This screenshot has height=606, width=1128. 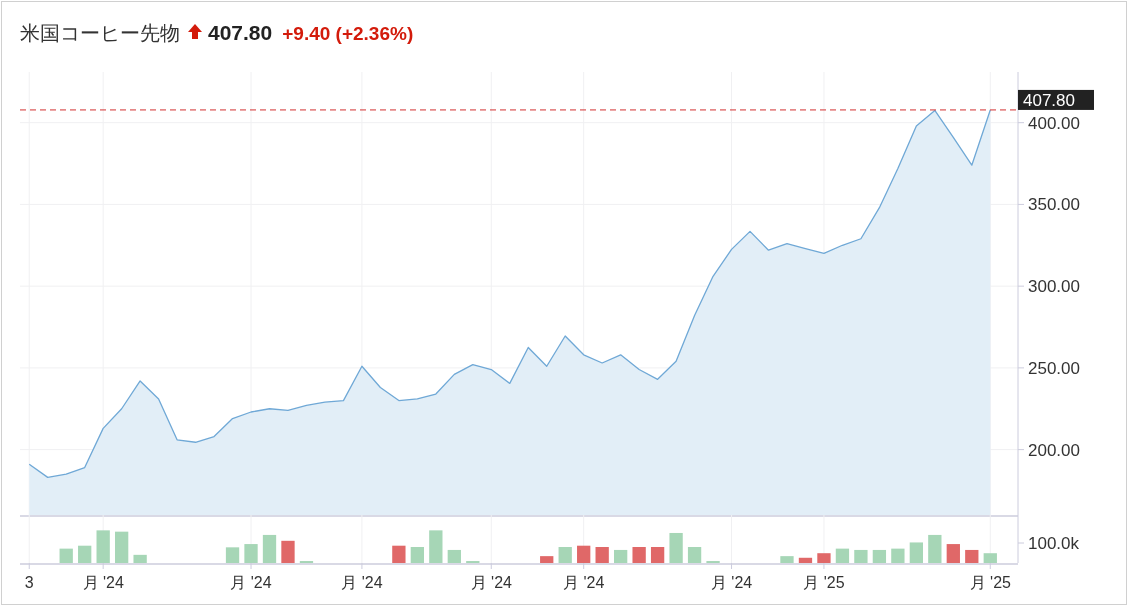 What do you see at coordinates (29, 582) in the screenshot?
I see `x-tick-label: 3` at bounding box center [29, 582].